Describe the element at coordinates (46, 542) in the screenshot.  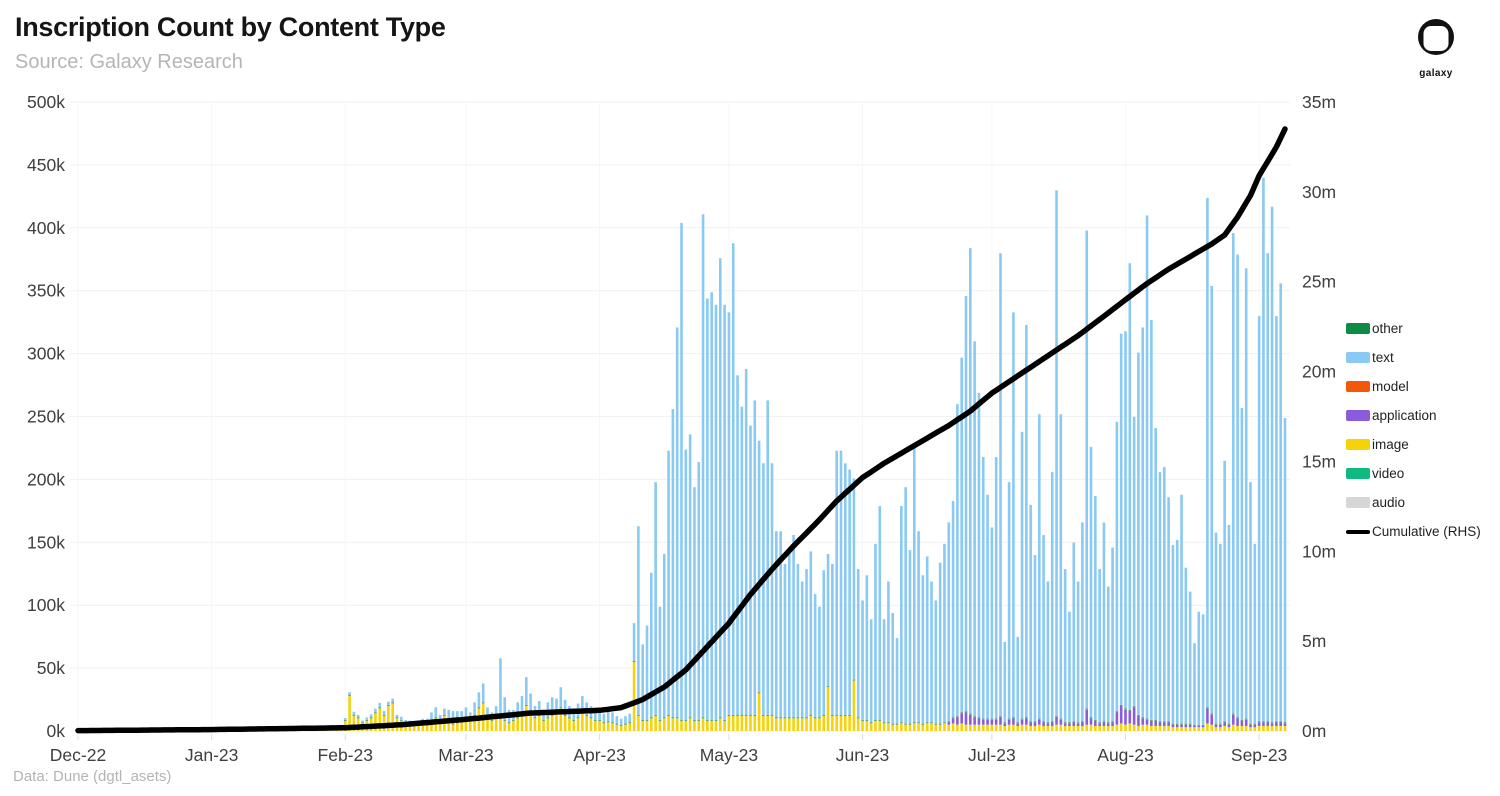
I see `svg-text: 150k` at that location.